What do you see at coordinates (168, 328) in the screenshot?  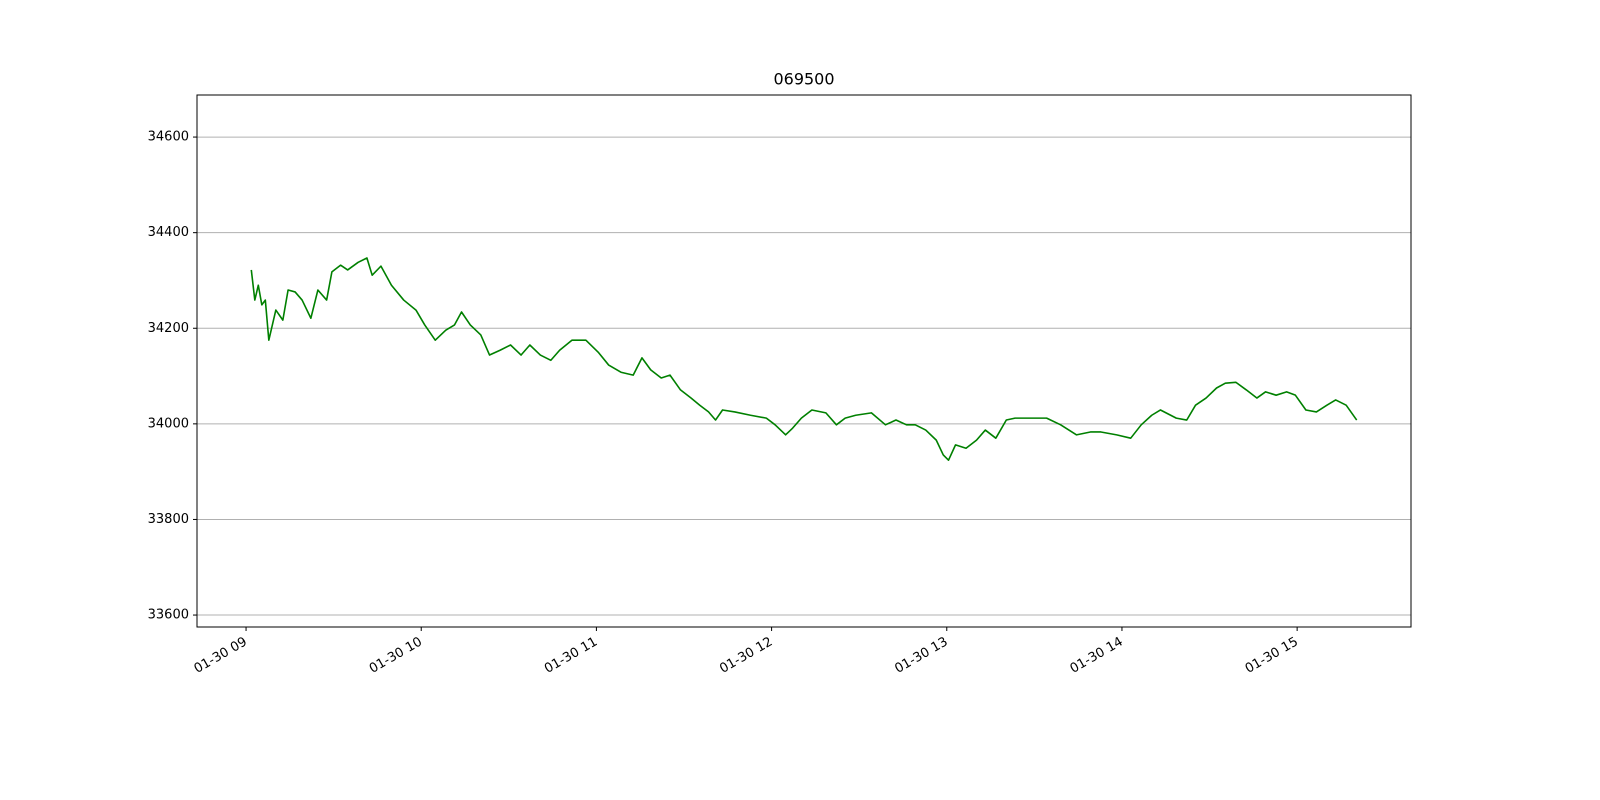 I see `y-tick-label: 34200` at bounding box center [168, 328].